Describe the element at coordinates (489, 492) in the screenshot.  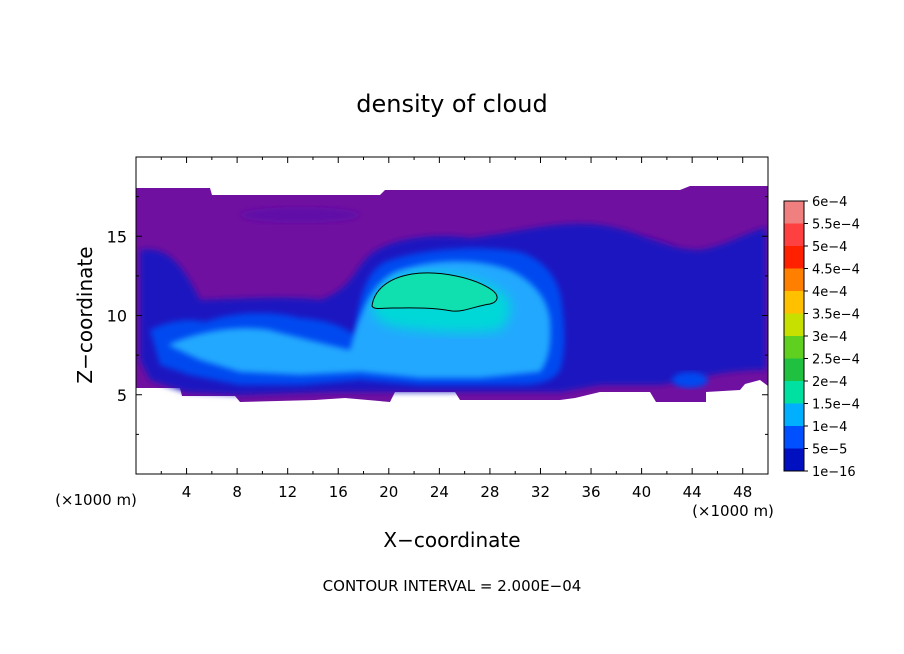
I see `x-tick-label: 28` at that location.